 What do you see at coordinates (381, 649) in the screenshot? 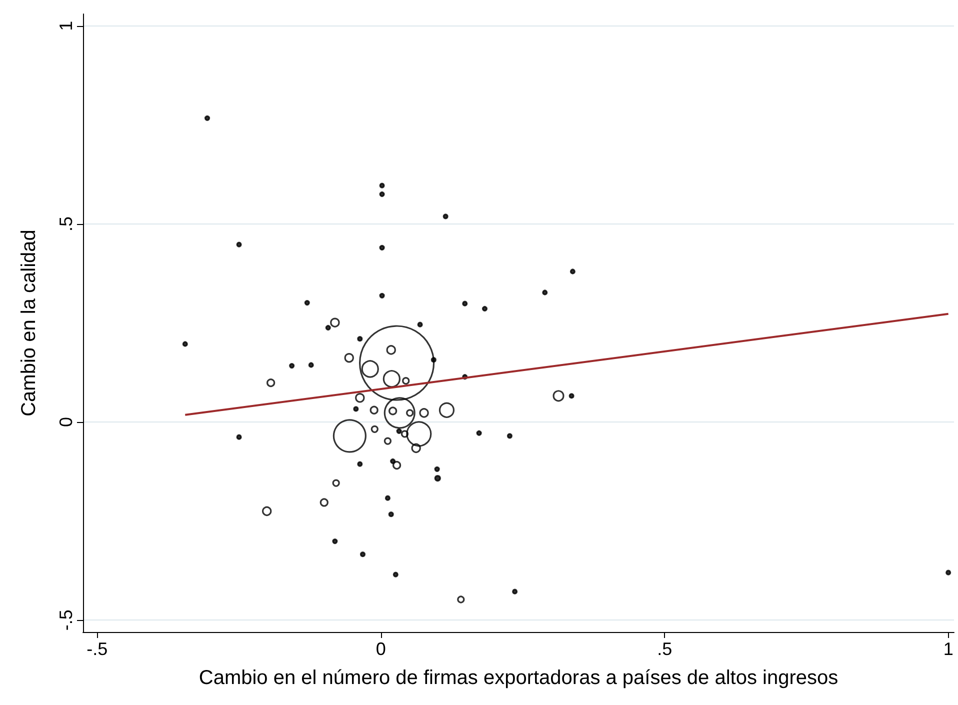
I see `x-tick-label: 0` at bounding box center [381, 649].